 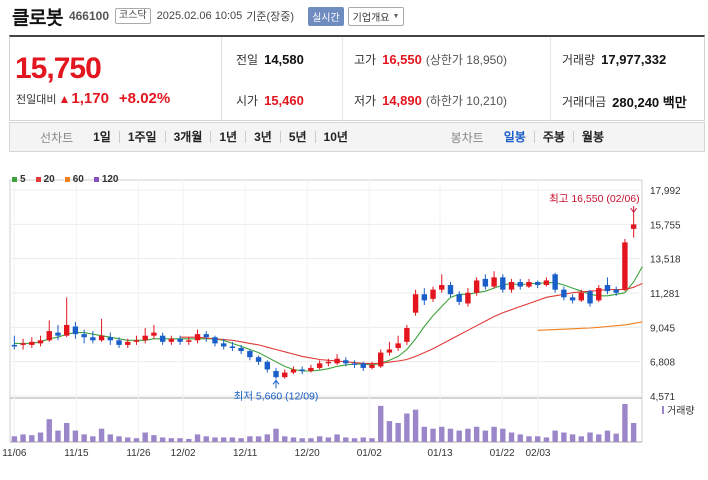 I want to click on change-label: 전일대비, so click(x=36, y=99).